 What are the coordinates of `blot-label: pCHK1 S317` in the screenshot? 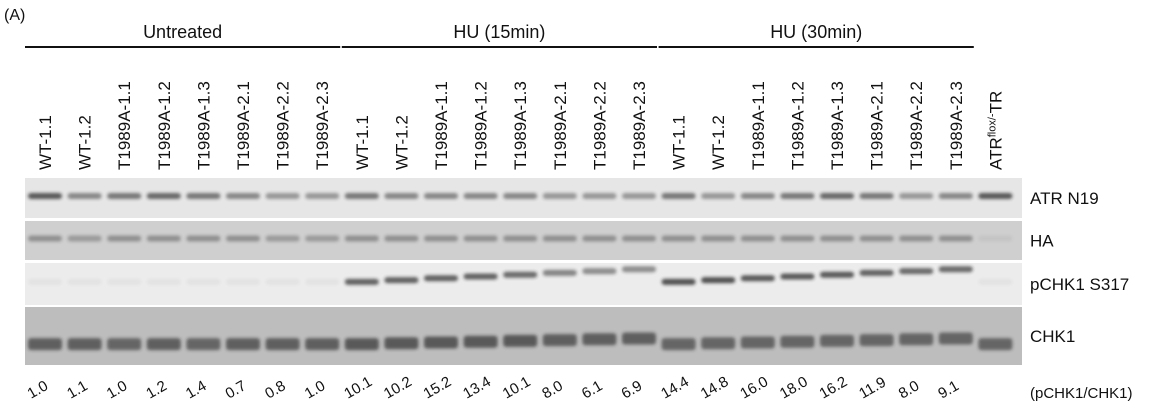 It's located at (1079, 284).